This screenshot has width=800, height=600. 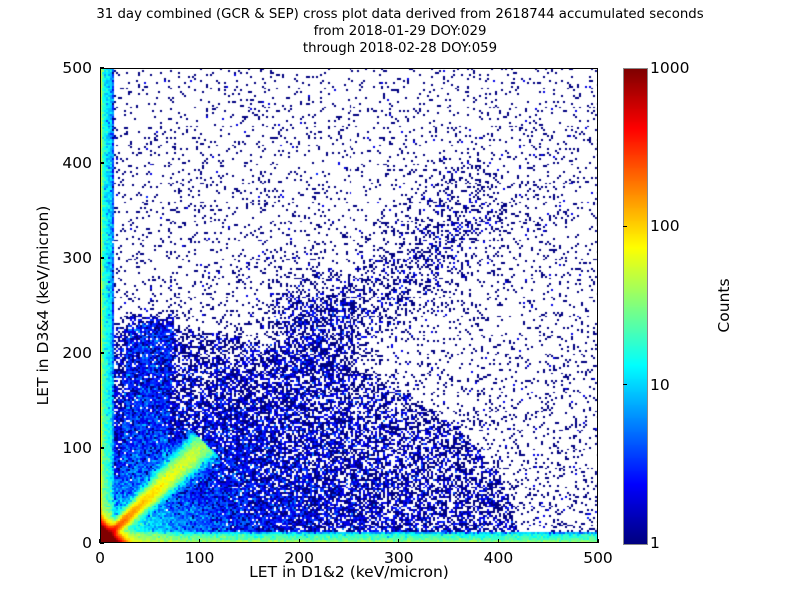 I want to click on x-tick-label: 200, so click(x=299, y=558).